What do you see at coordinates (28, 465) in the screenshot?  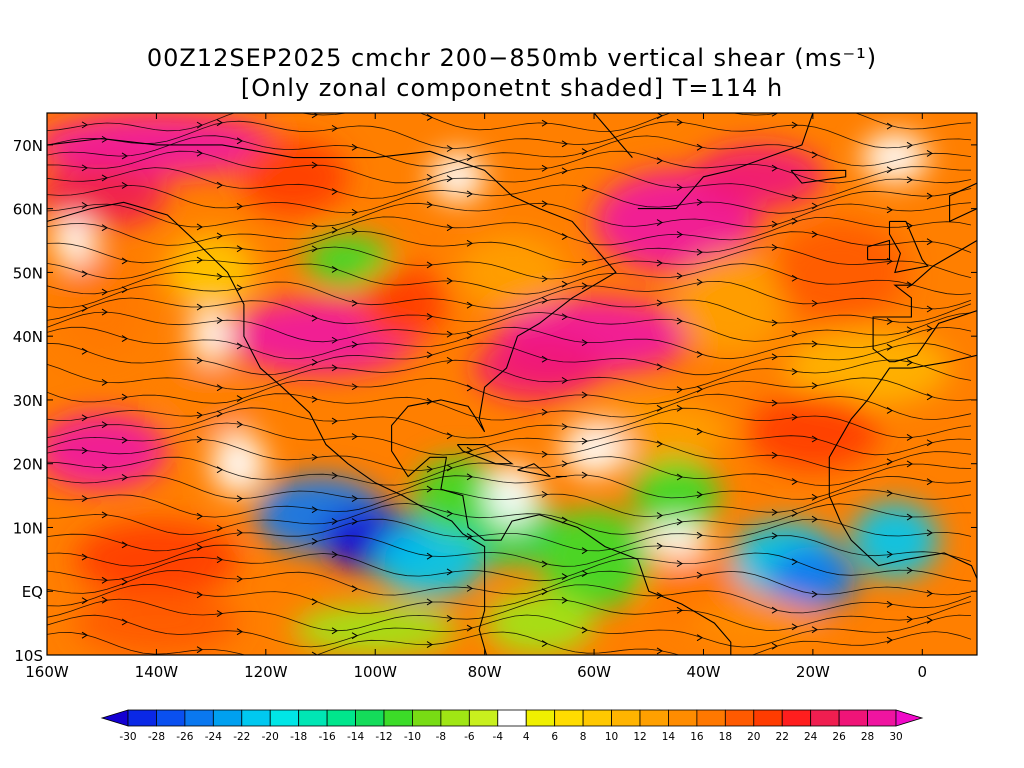 I see `lat-tick-label: 20N` at bounding box center [28, 465].